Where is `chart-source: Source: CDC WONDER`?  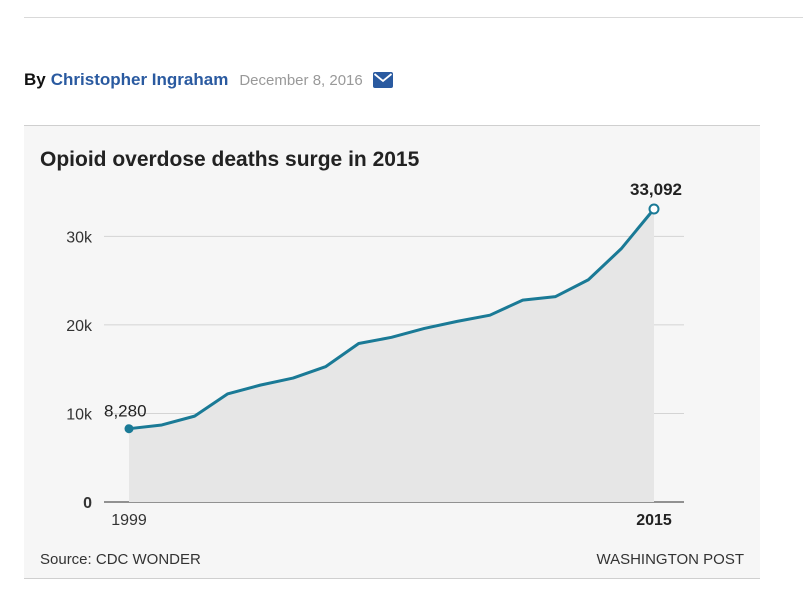 chart-source: Source: CDC WONDER is located at coordinates (120, 559).